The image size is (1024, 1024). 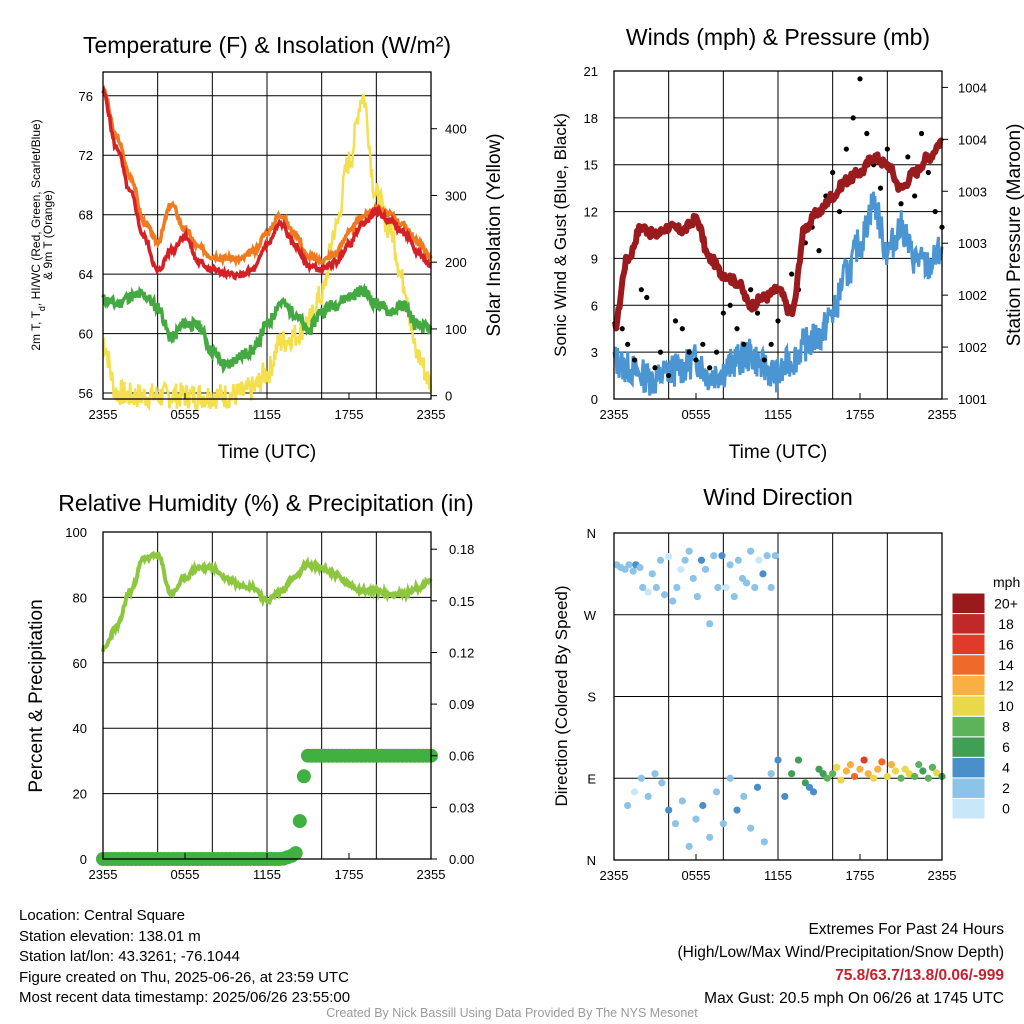 What do you see at coordinates (591, 71) in the screenshot?
I see `wind-ytick-label: 21` at bounding box center [591, 71].